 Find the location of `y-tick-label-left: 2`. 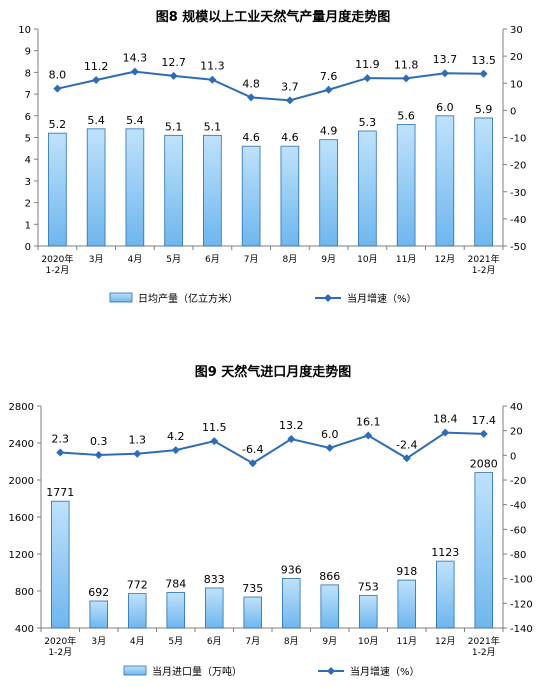

y-tick-label-left: 2 is located at coordinates (28, 204).